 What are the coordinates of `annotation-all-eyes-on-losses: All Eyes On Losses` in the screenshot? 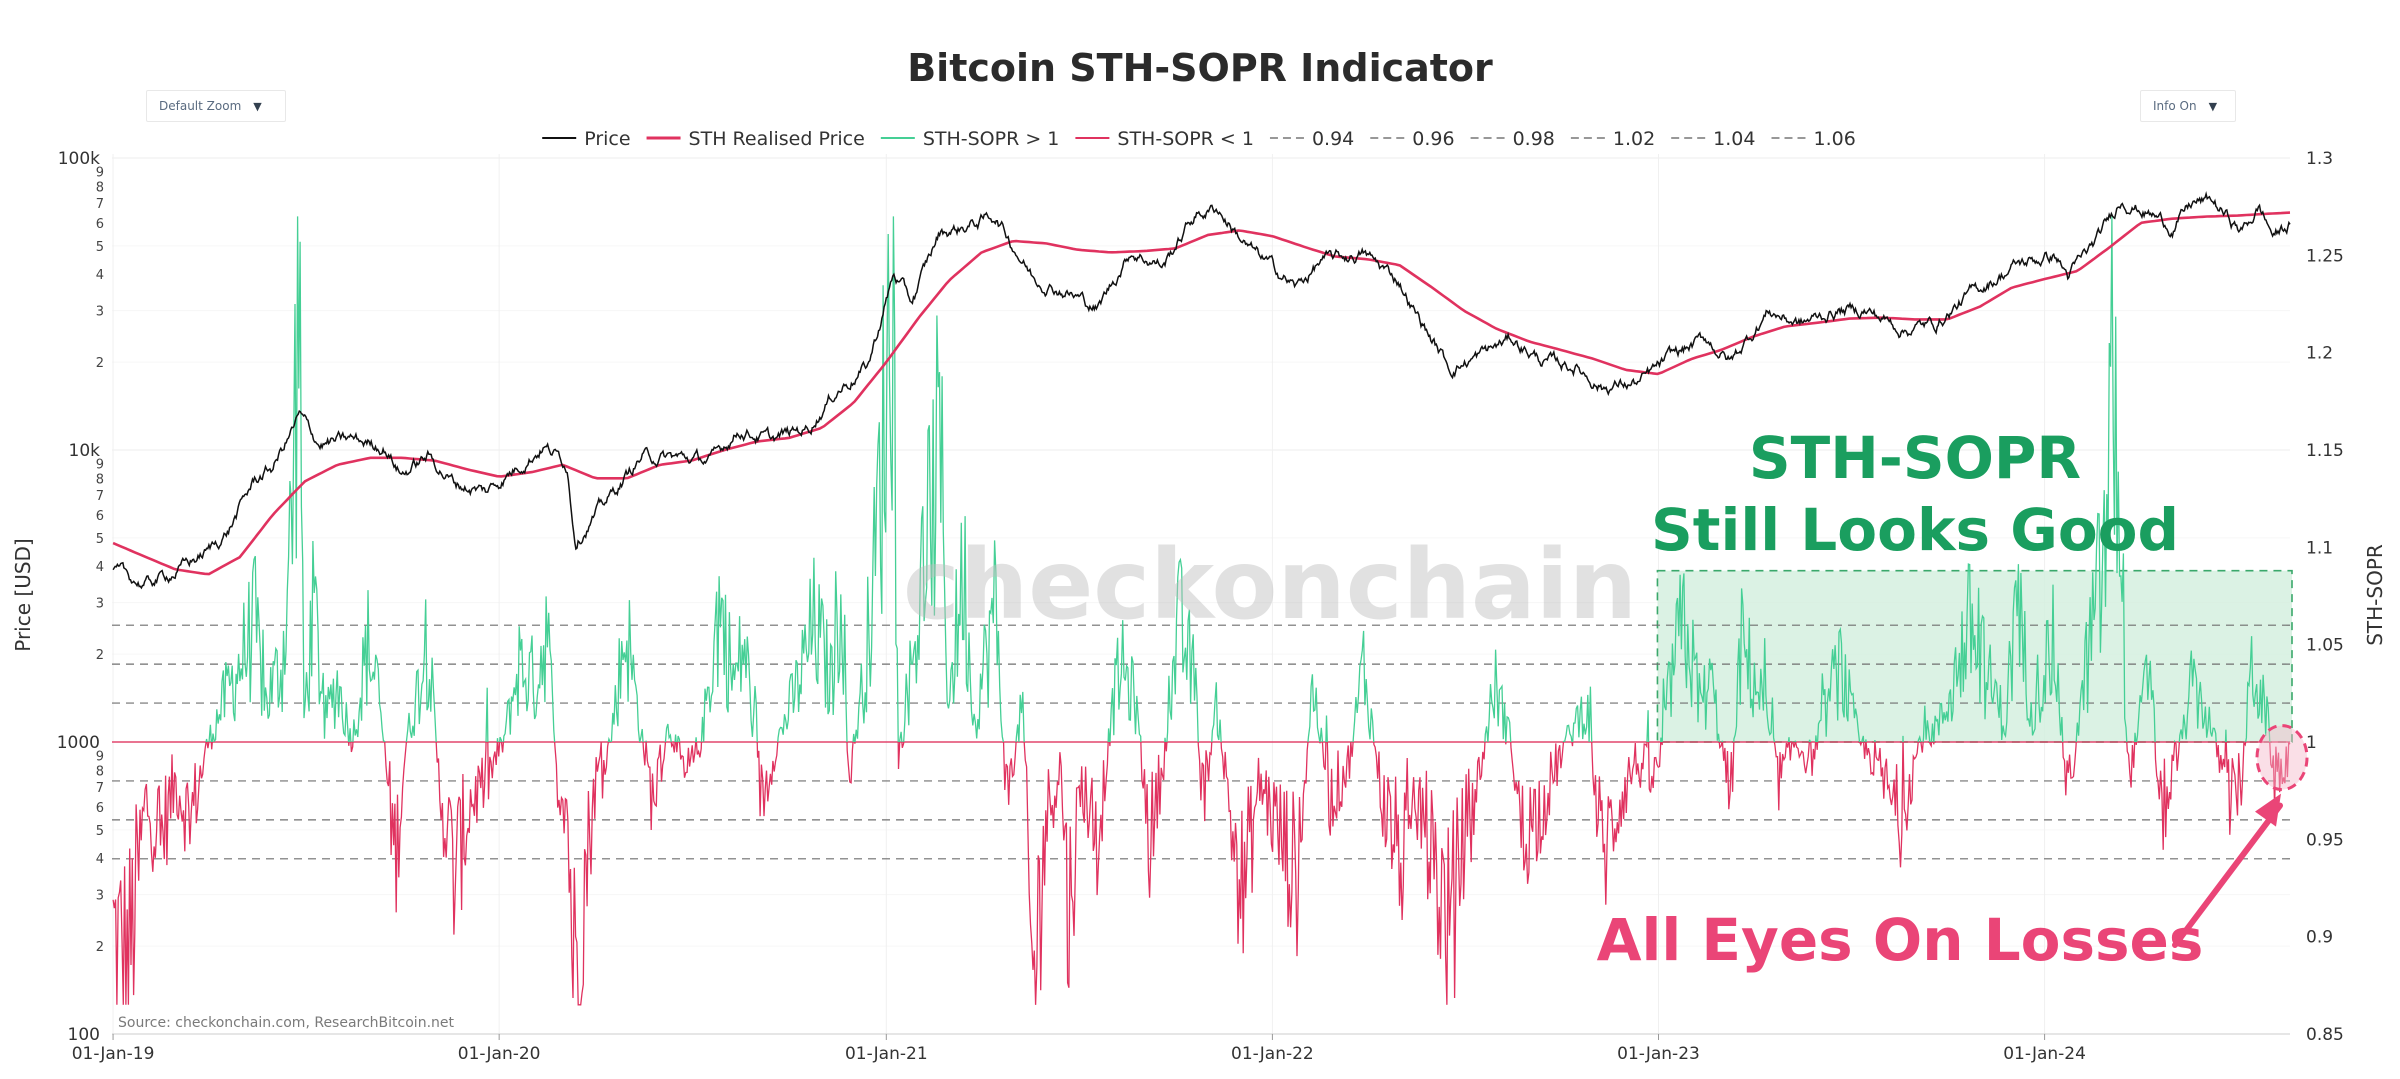 It's located at (1900, 940).